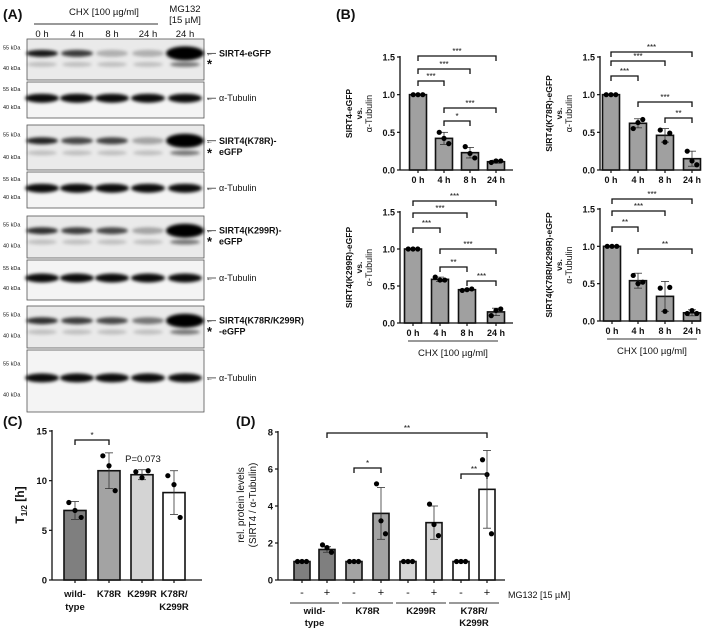 This screenshot has width=709, height=634. What do you see at coordinates (367, 611) in the screenshot?
I see `group-label: K78R` at bounding box center [367, 611].